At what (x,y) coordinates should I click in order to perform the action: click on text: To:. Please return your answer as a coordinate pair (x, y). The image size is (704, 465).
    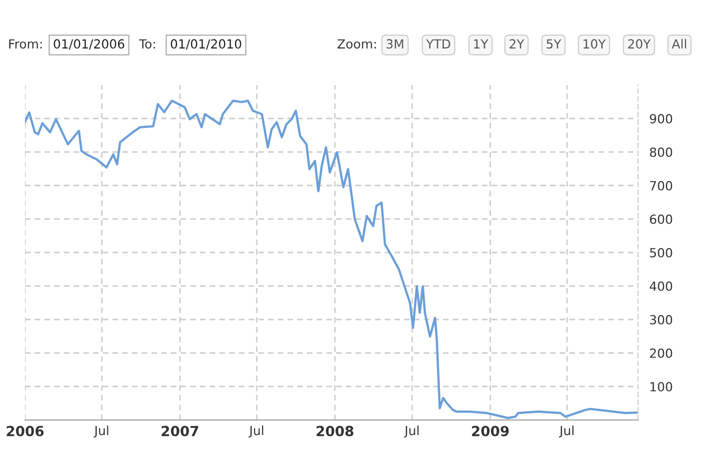
    Looking at the image, I should click on (146, 44).